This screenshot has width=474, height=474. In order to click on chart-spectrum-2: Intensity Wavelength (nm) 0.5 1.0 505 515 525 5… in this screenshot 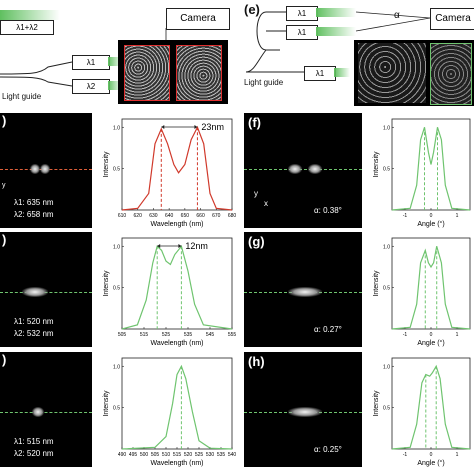, I will do `click(169, 292)`.